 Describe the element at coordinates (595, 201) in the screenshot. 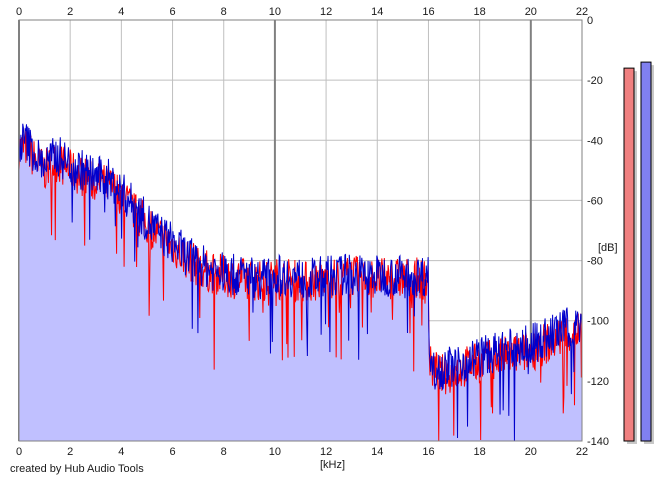

I see `y-tick-label: -60` at that location.